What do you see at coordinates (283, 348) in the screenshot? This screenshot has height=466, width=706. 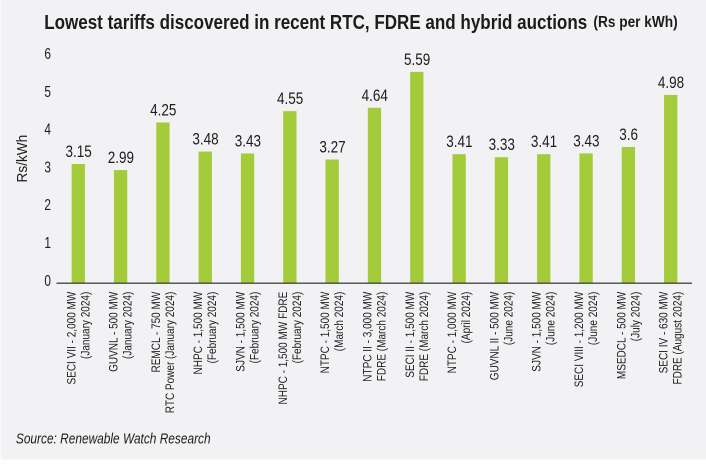 I see `svg-text: NHPC - 1,500 MW FDRE` at bounding box center [283, 348].